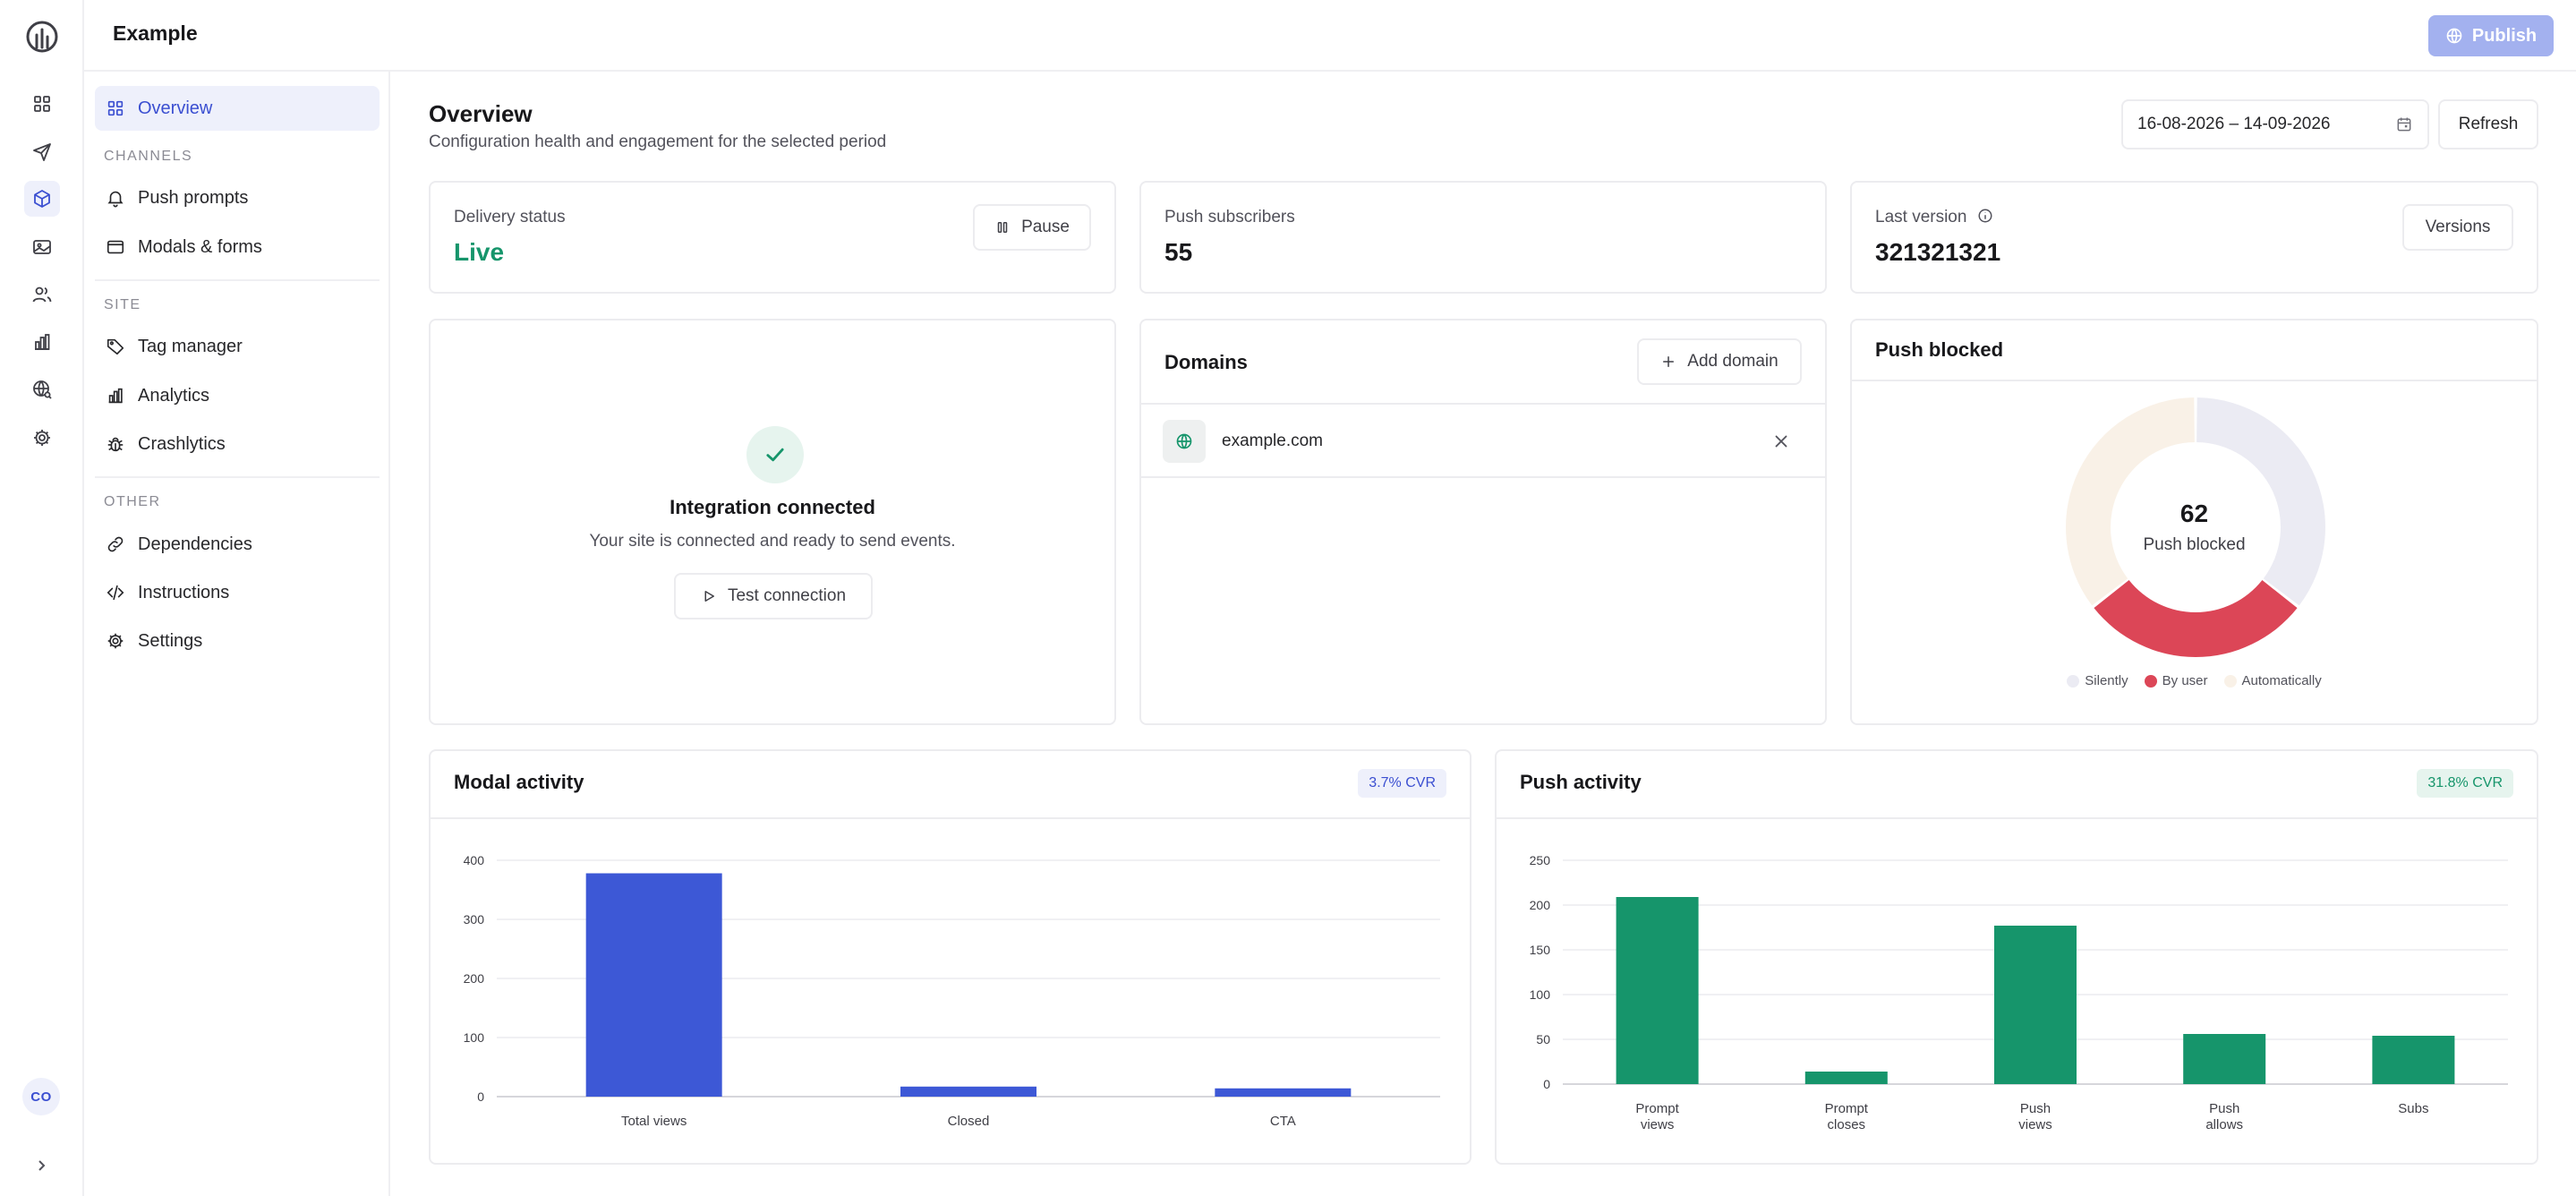 The width and height of the screenshot is (2576, 1196). Describe the element at coordinates (2488, 124) in the screenshot. I see `refresh-button: Refresh` at that location.